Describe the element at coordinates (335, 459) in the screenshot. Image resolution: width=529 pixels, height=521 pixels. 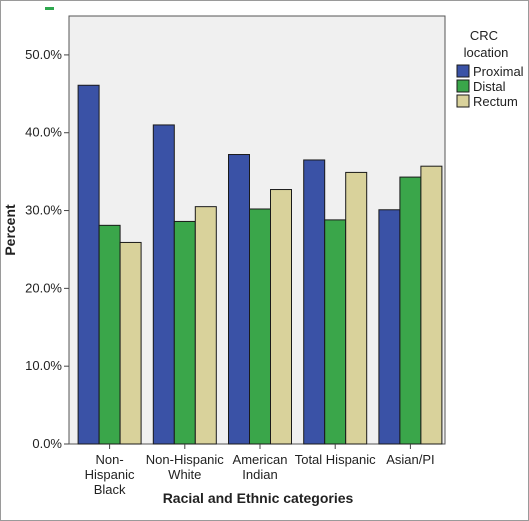
I see `x-tick-label: Total Hispanic` at that location.